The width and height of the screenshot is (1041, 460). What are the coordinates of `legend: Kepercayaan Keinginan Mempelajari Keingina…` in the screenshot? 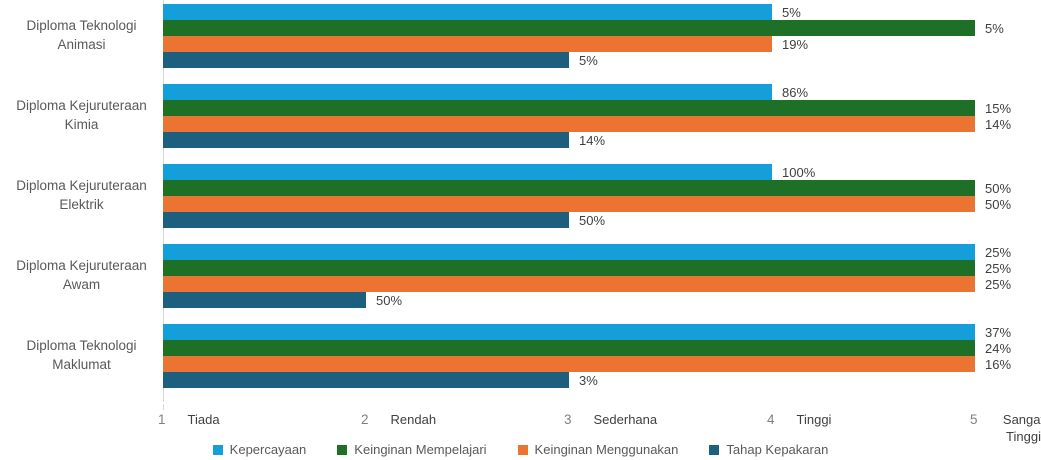 It's located at (520, 449).